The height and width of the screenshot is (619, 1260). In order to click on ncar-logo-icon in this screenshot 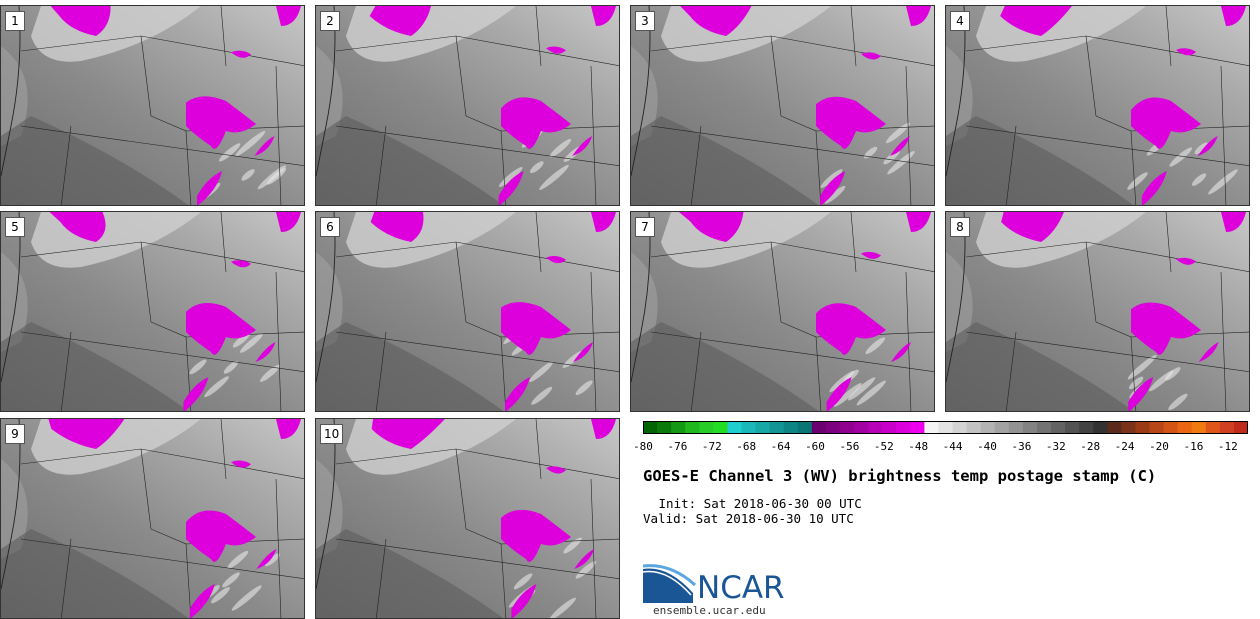, I will do `click(670, 583)`.